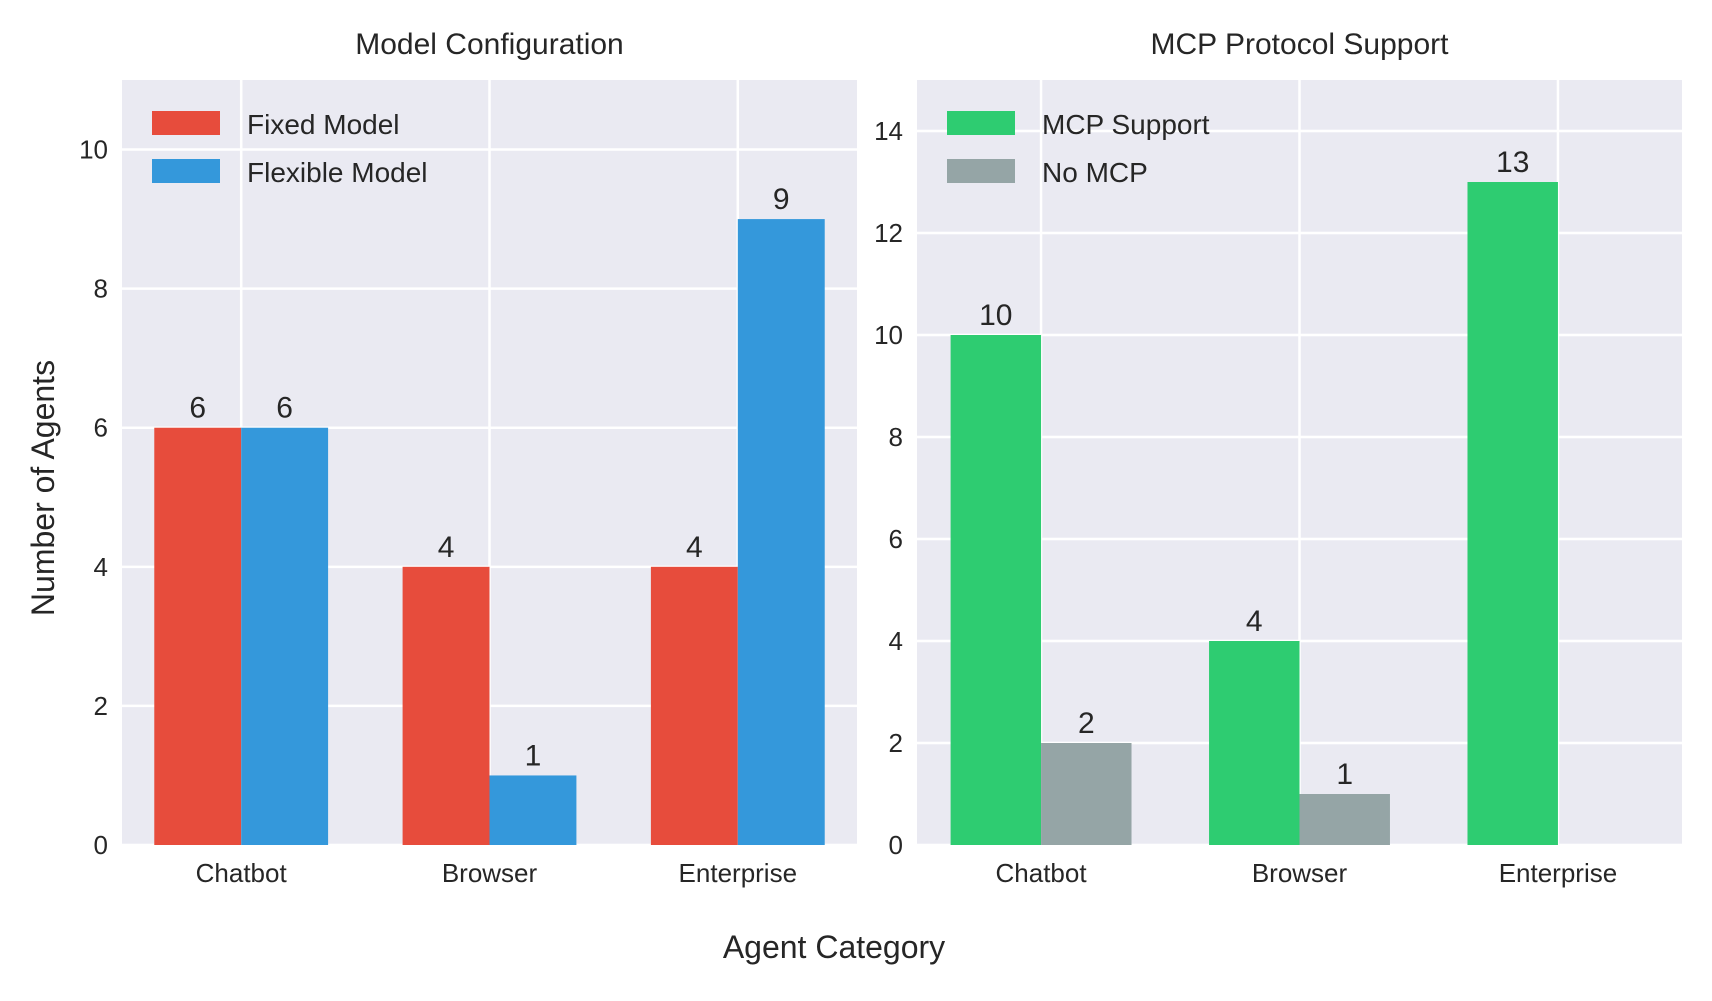  What do you see at coordinates (888, 131) in the screenshot?
I see `y-tick-label: 14` at bounding box center [888, 131].